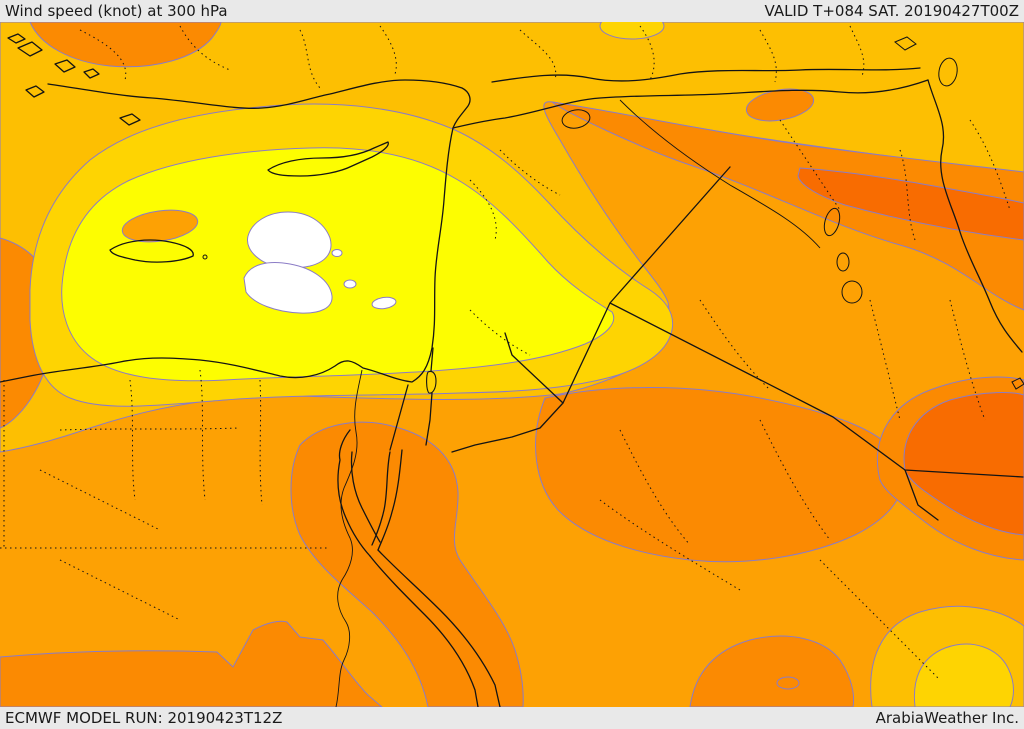 The height and width of the screenshot is (729, 1024). Describe the element at coordinates (963, 675) in the screenshot. I see `fill-gold-southeast-patch` at that location.